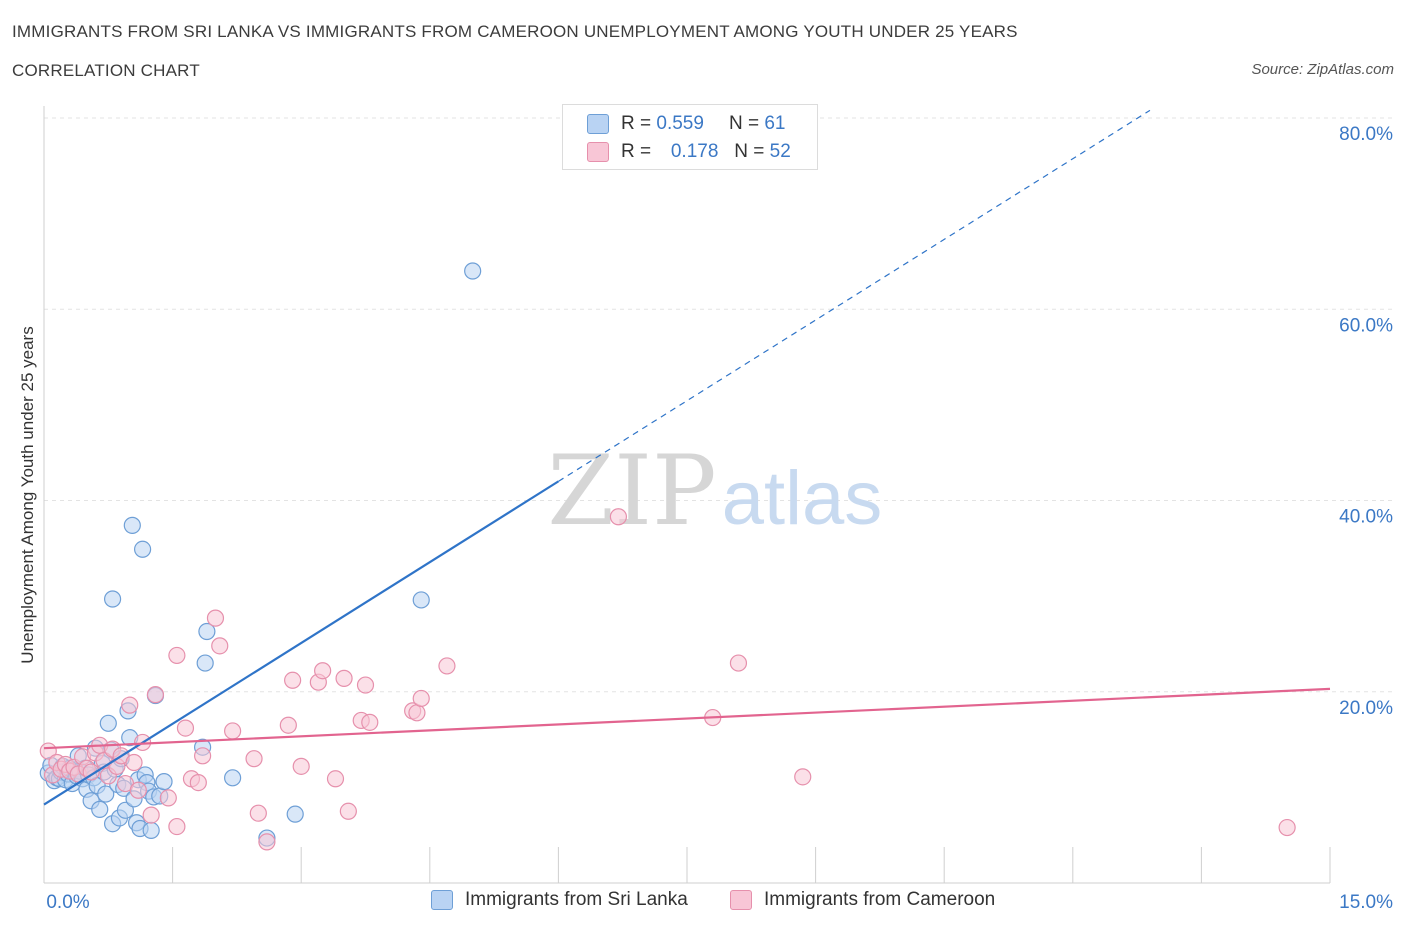  Describe the element at coordinates (741, 900) in the screenshot. I see `cameroon-legend-swatch` at that location.